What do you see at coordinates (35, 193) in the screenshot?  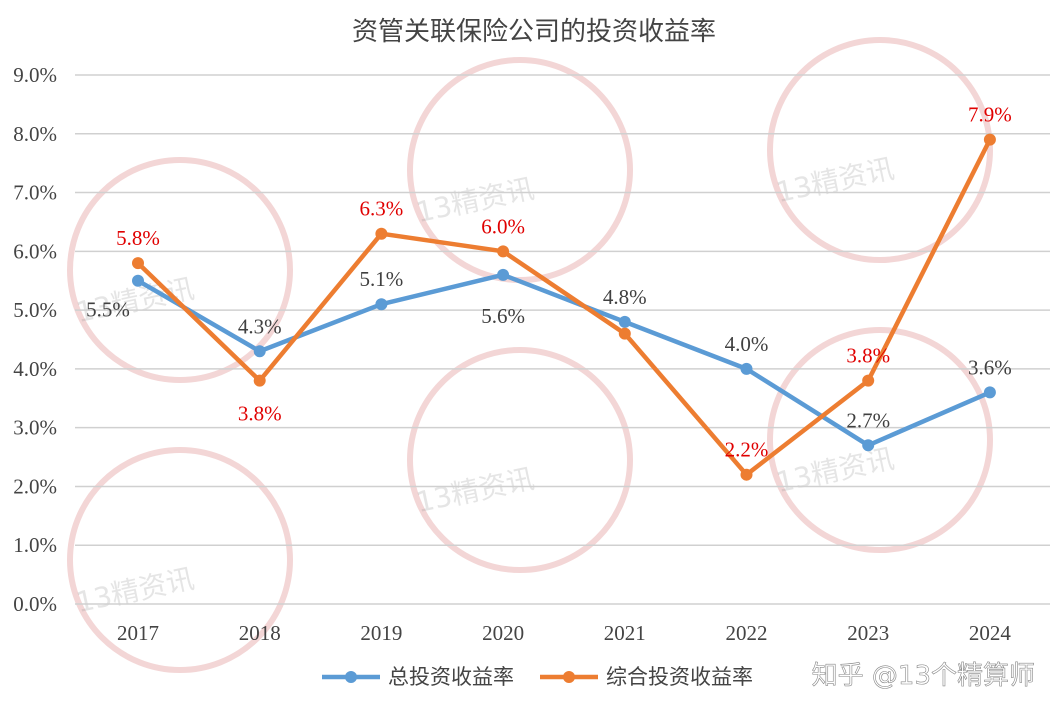 I see `y-tick-label: 7.0%` at bounding box center [35, 193].